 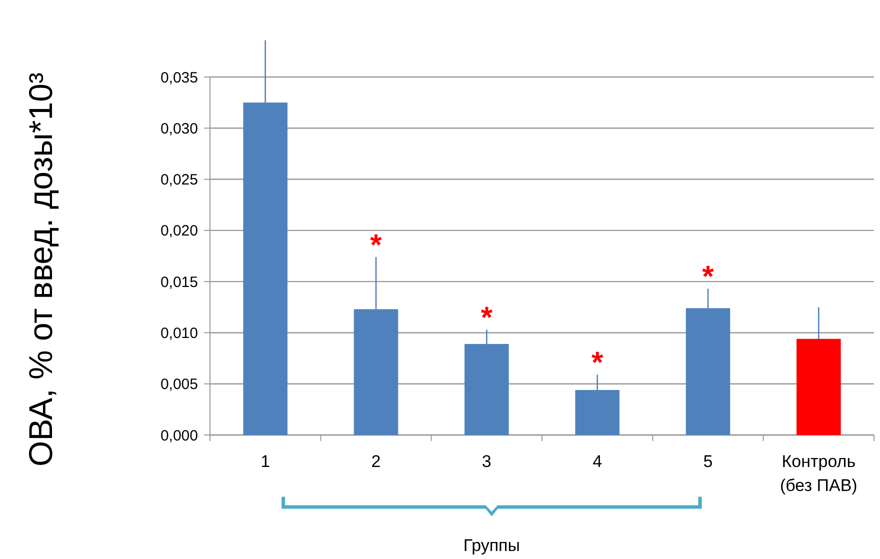 What do you see at coordinates (487, 461) in the screenshot?
I see `x-tick-label: 3` at bounding box center [487, 461].